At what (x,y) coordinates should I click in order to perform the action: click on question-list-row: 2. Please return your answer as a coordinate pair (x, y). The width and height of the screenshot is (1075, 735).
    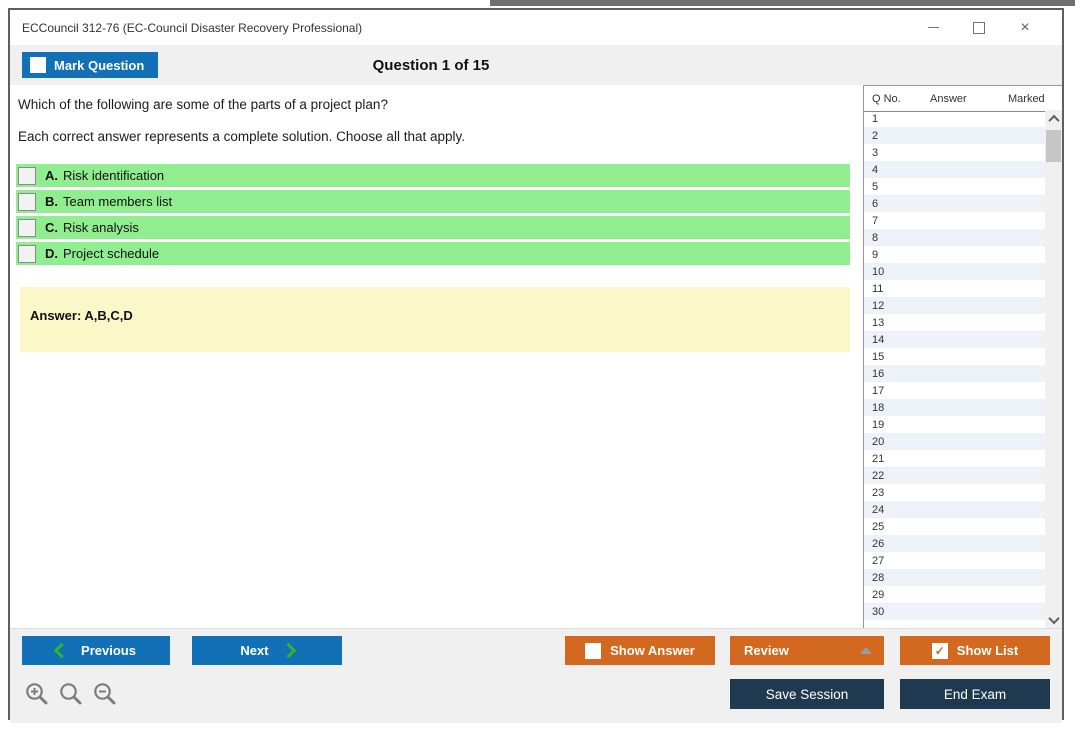
    Looking at the image, I should click on (954, 135).